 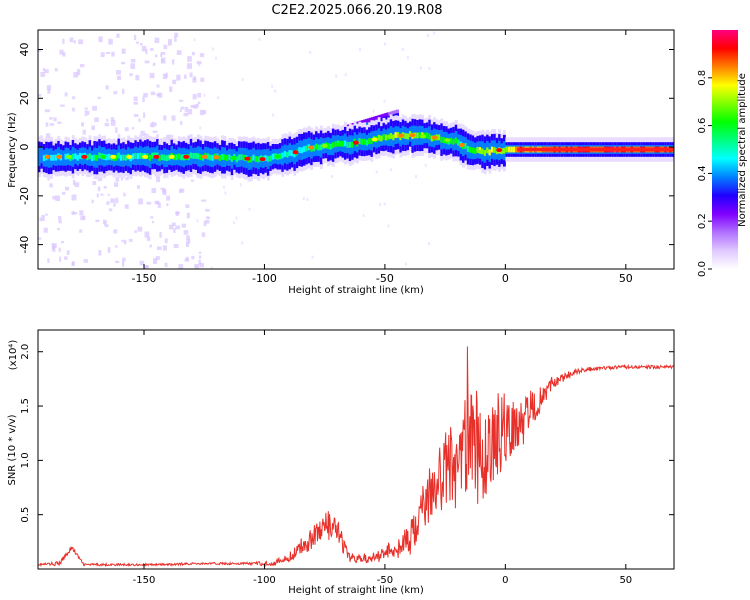 What do you see at coordinates (742, 150) in the screenshot?
I see `colorbar-label: Normalized spectral amplitude` at bounding box center [742, 150].